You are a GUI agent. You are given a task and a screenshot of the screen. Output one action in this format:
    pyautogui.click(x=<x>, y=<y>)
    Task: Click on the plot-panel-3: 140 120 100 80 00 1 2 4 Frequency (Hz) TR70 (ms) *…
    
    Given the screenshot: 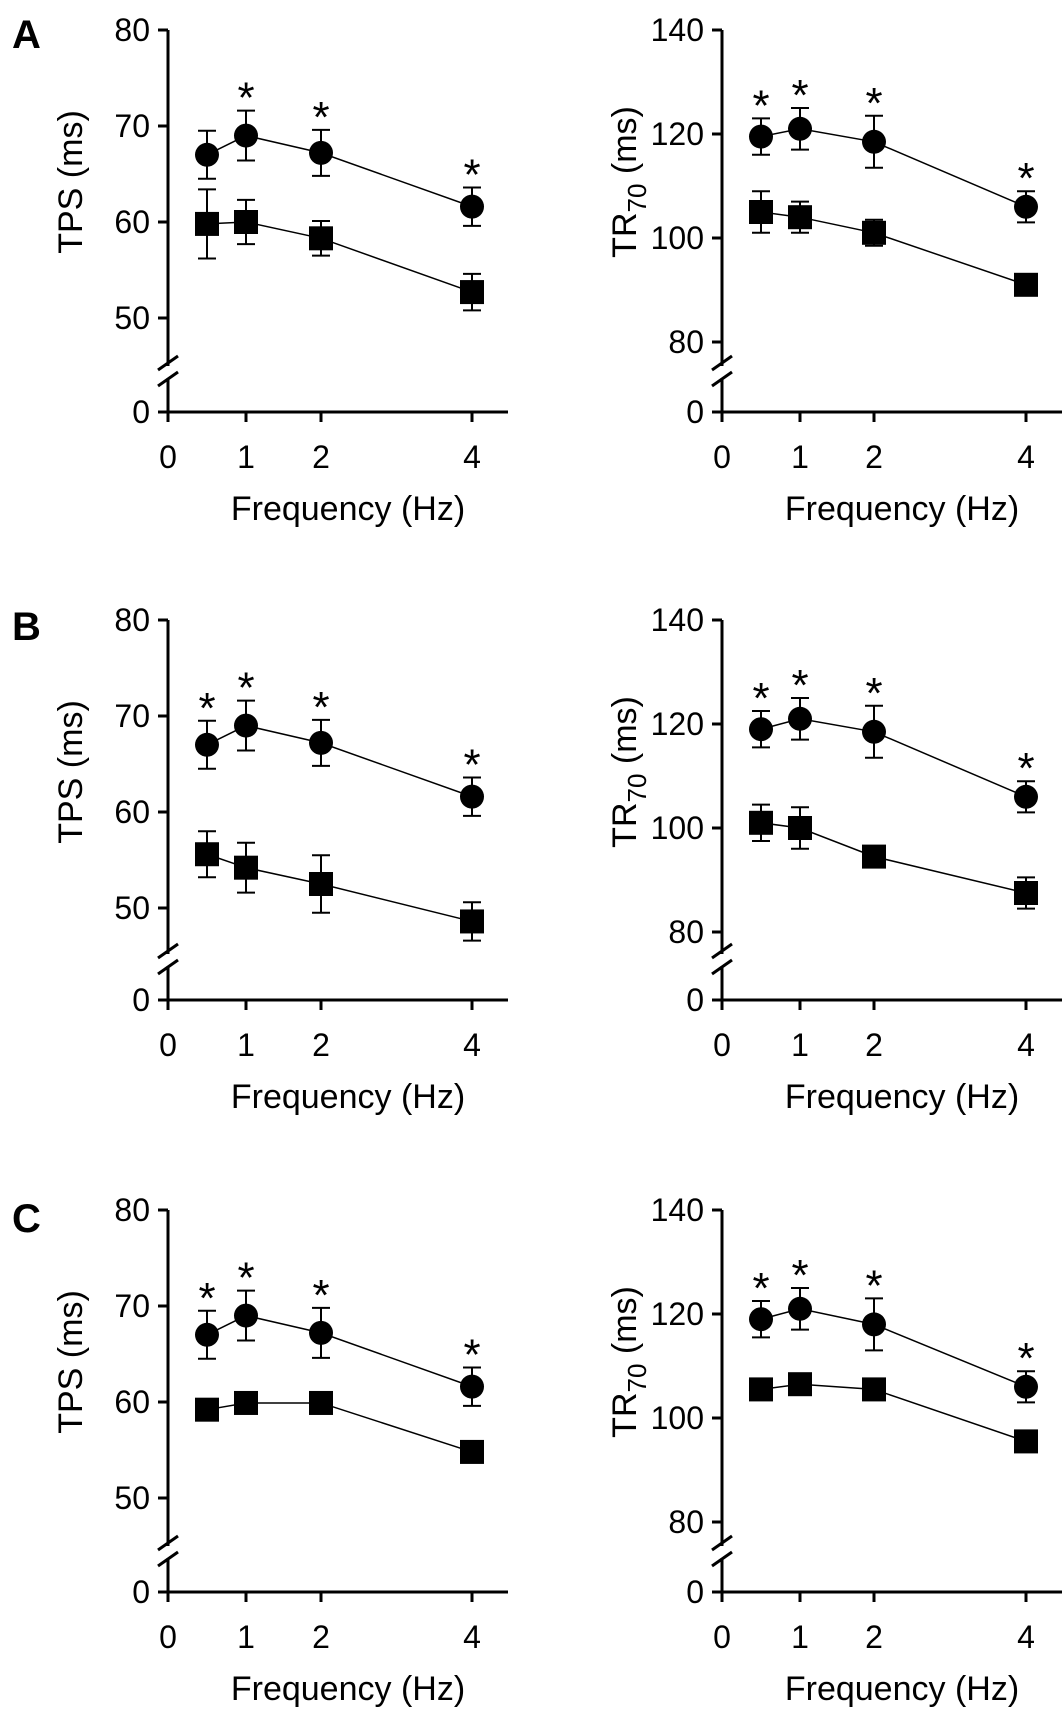 What is the action you would take?
    pyautogui.click(x=834, y=859)
    